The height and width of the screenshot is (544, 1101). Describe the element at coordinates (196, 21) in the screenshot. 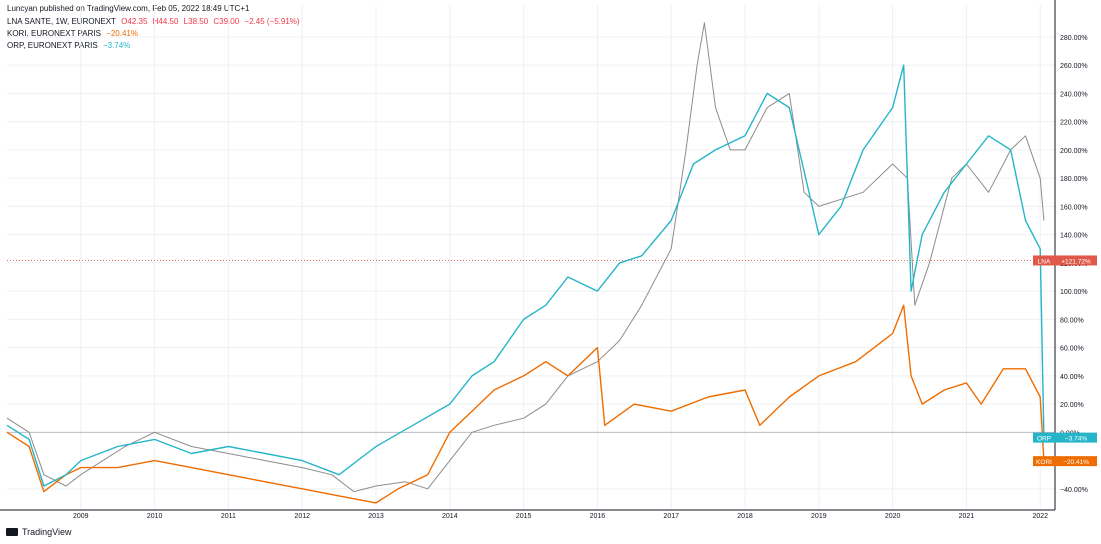

I see `low-value: L38.50` at that location.